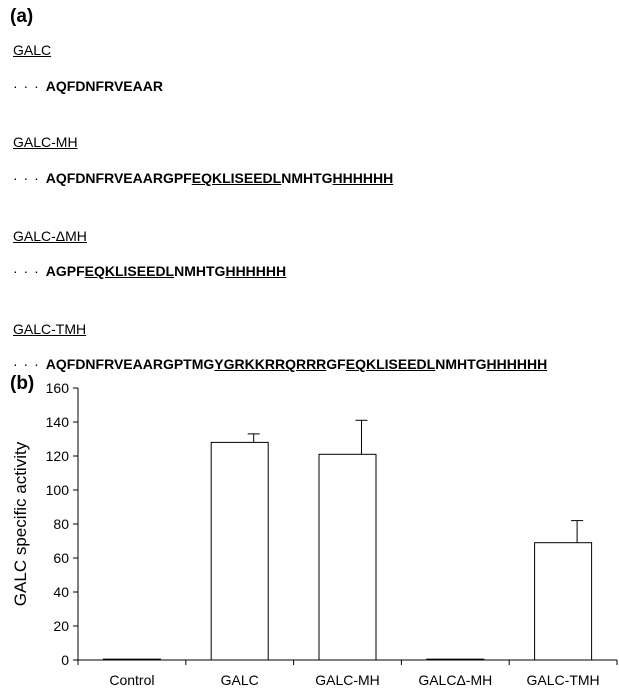 The image size is (619, 693). What do you see at coordinates (45, 142) in the screenshot?
I see `construct-name-galc-mh: GALC-MH` at bounding box center [45, 142].